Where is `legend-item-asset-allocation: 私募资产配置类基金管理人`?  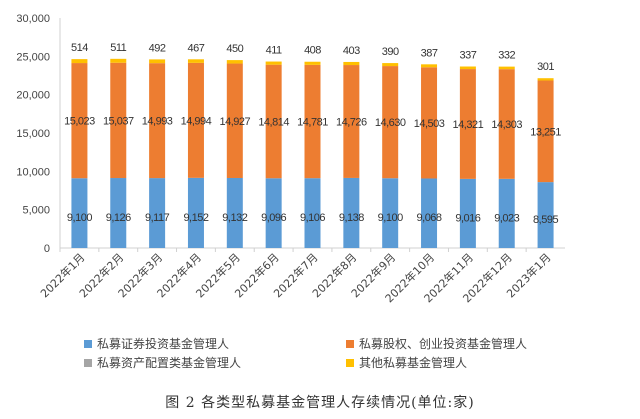
legend-item-asset-allocation: 私募资产配置类基金管理人 is located at coordinates (162, 362).